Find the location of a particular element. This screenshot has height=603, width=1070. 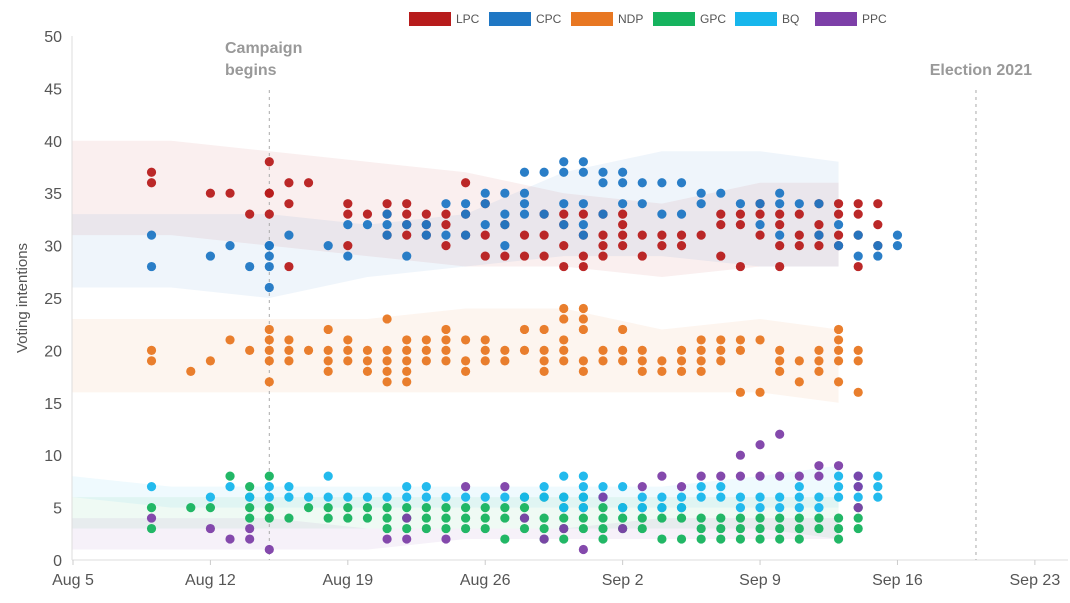

y-tick-label: 40 is located at coordinates (53, 142).